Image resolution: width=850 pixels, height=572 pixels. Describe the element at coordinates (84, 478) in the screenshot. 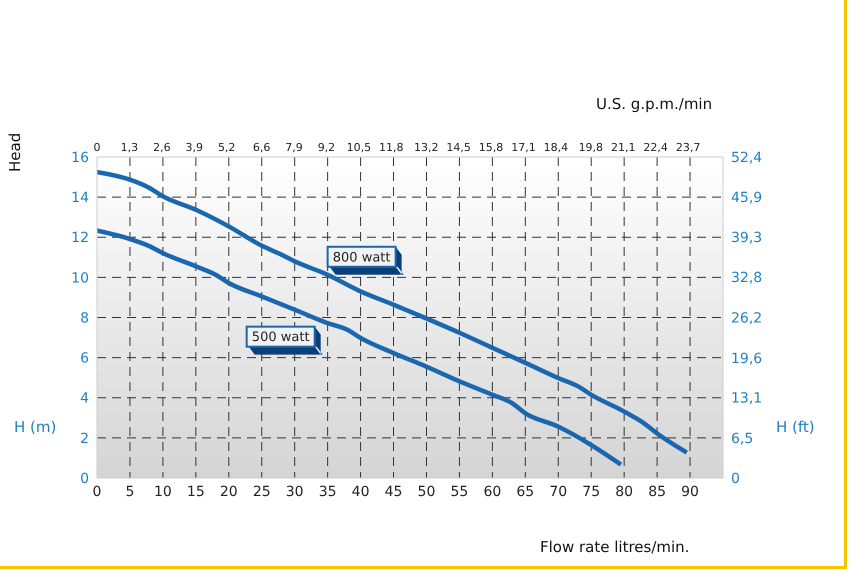

I see `y-tick-label: 0` at that location.